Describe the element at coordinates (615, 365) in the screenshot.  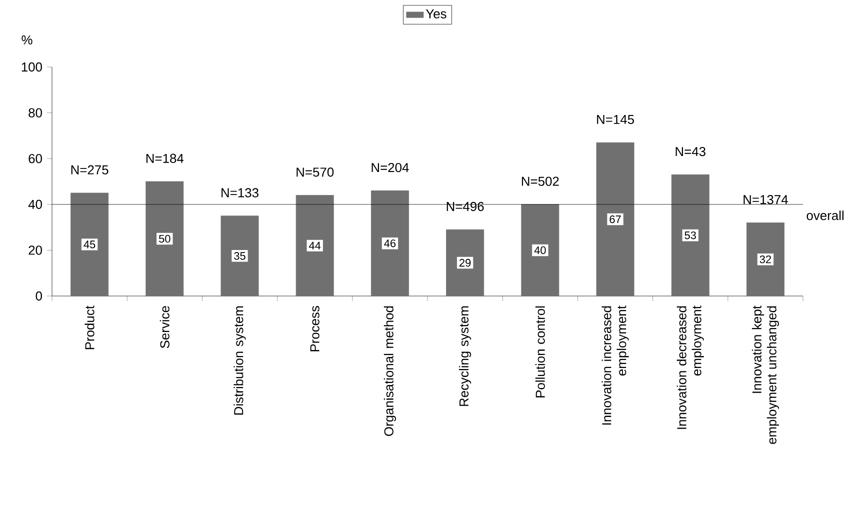
I see `x-tick-label: Innovation increased employment` at that location.